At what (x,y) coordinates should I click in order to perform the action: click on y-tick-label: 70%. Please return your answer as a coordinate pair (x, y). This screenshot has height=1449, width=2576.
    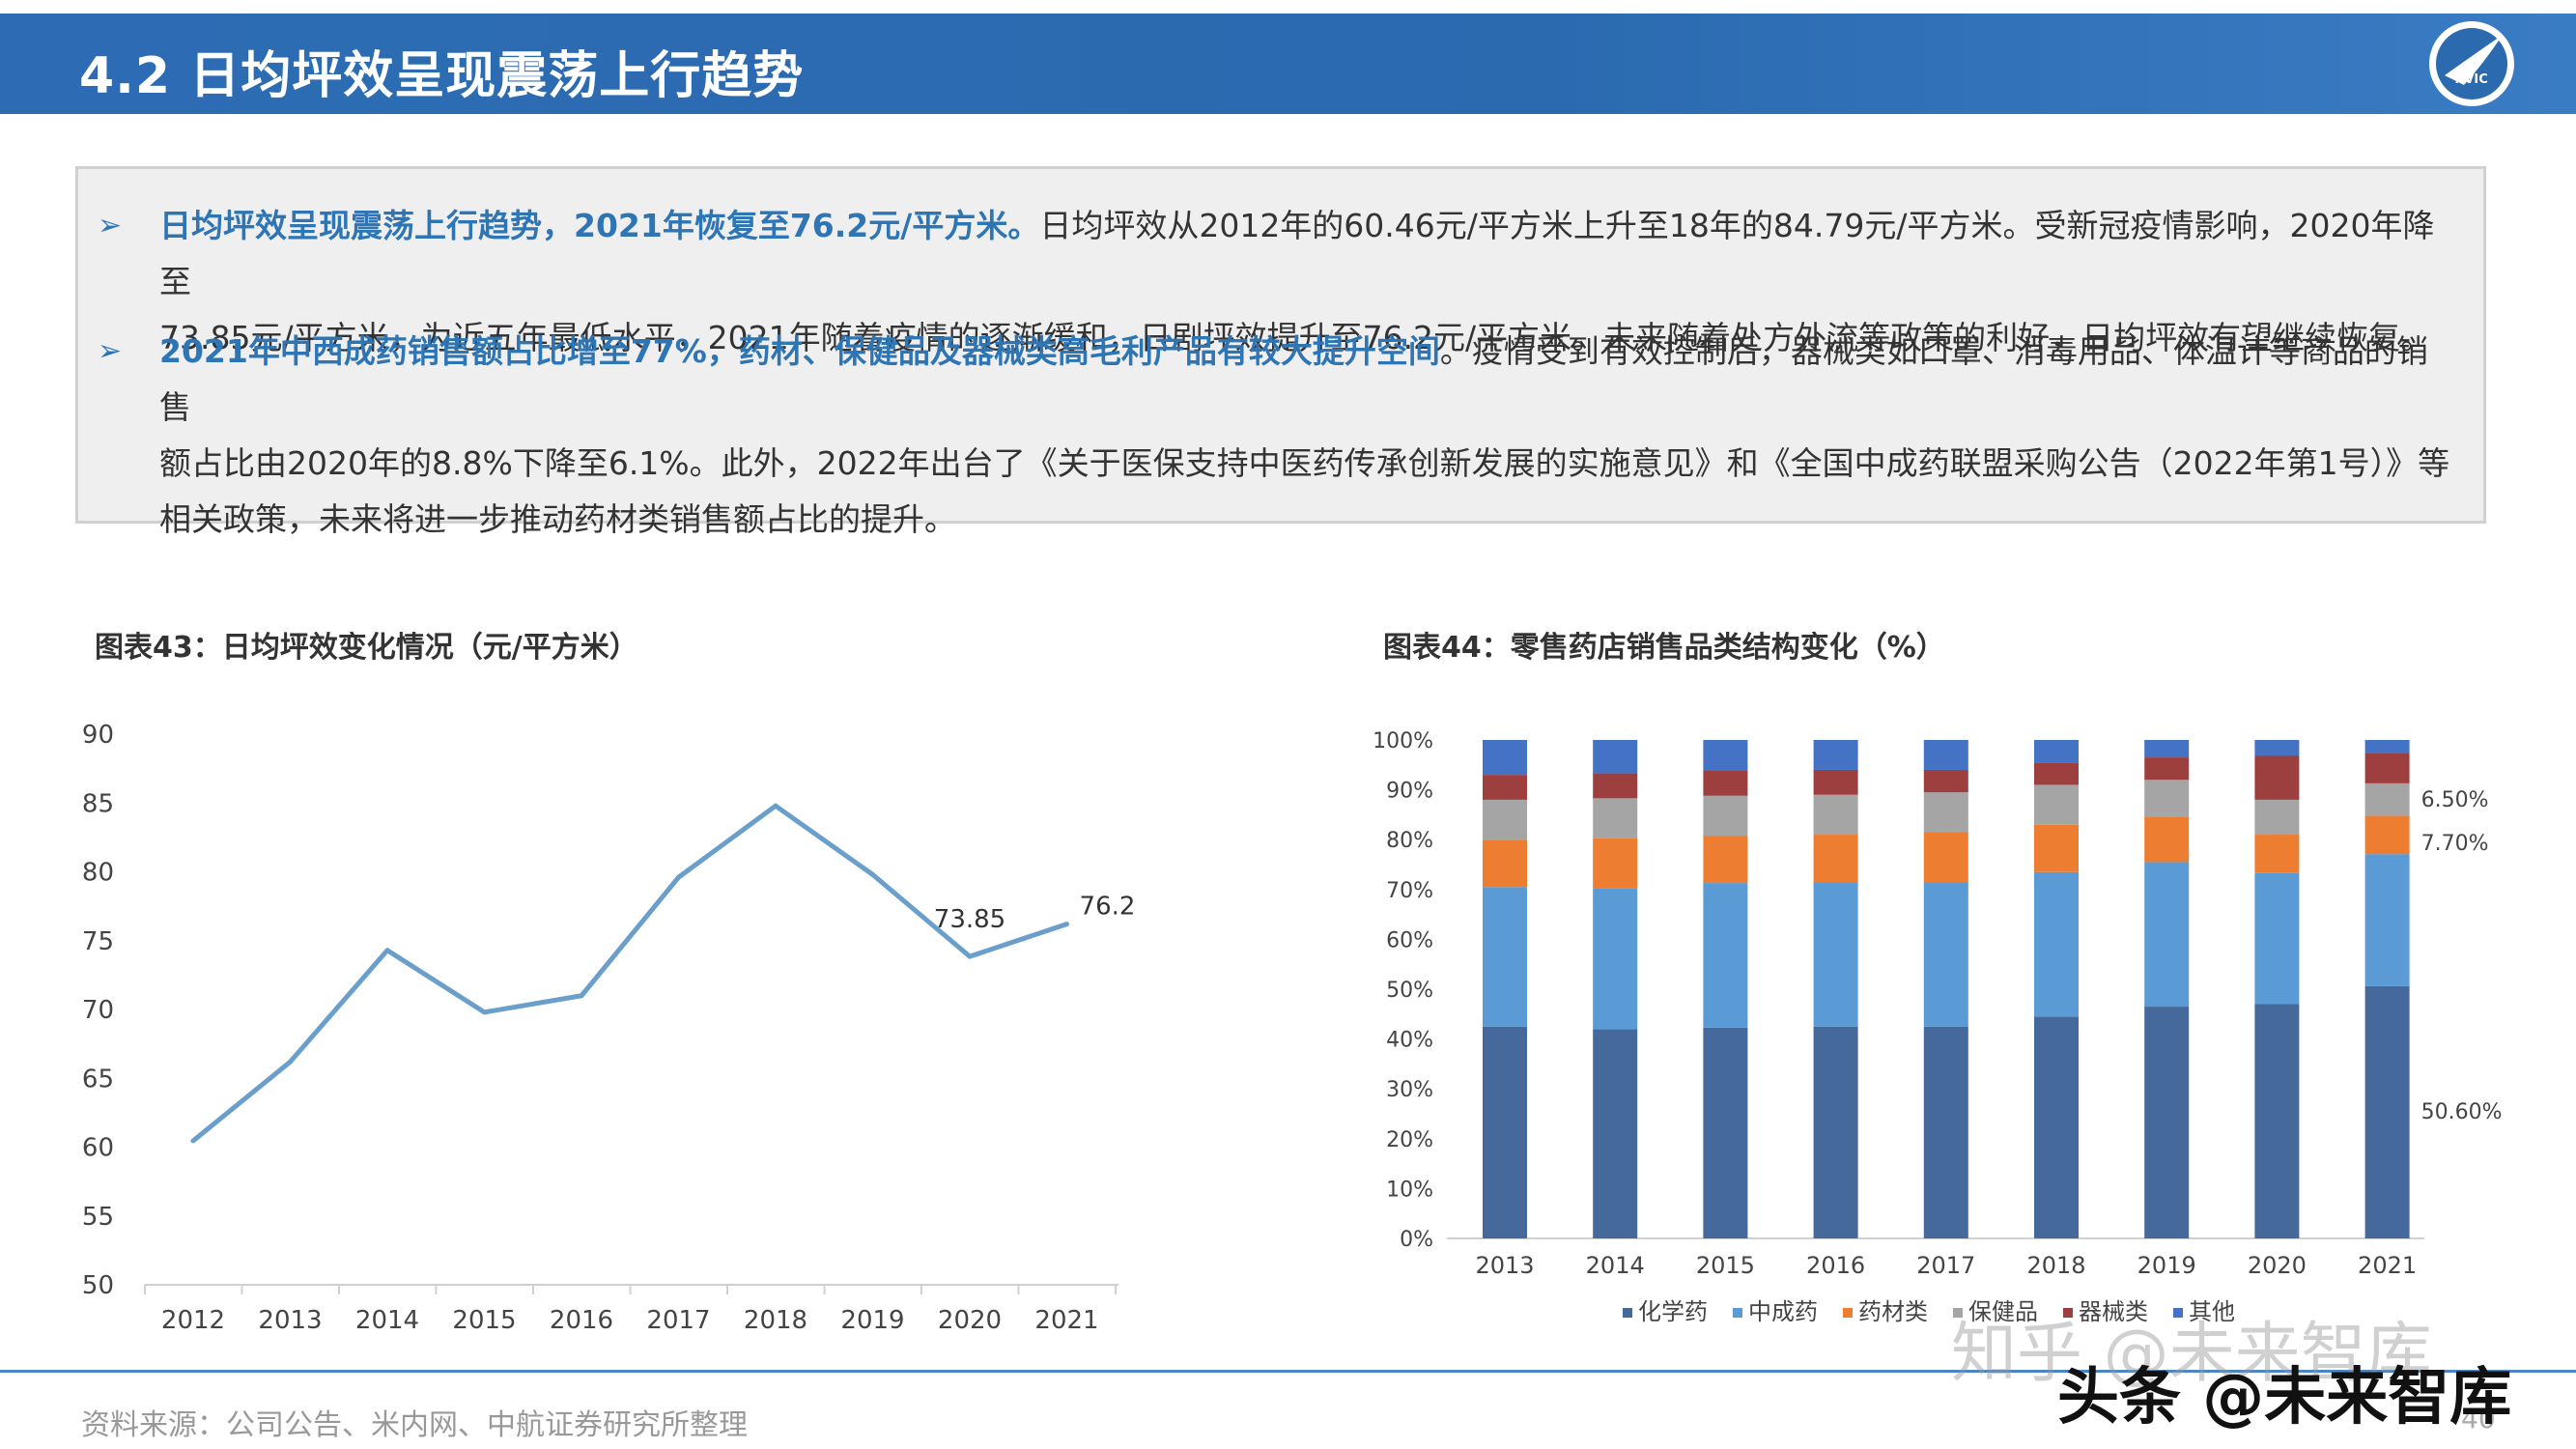
    Looking at the image, I should click on (1409, 891).